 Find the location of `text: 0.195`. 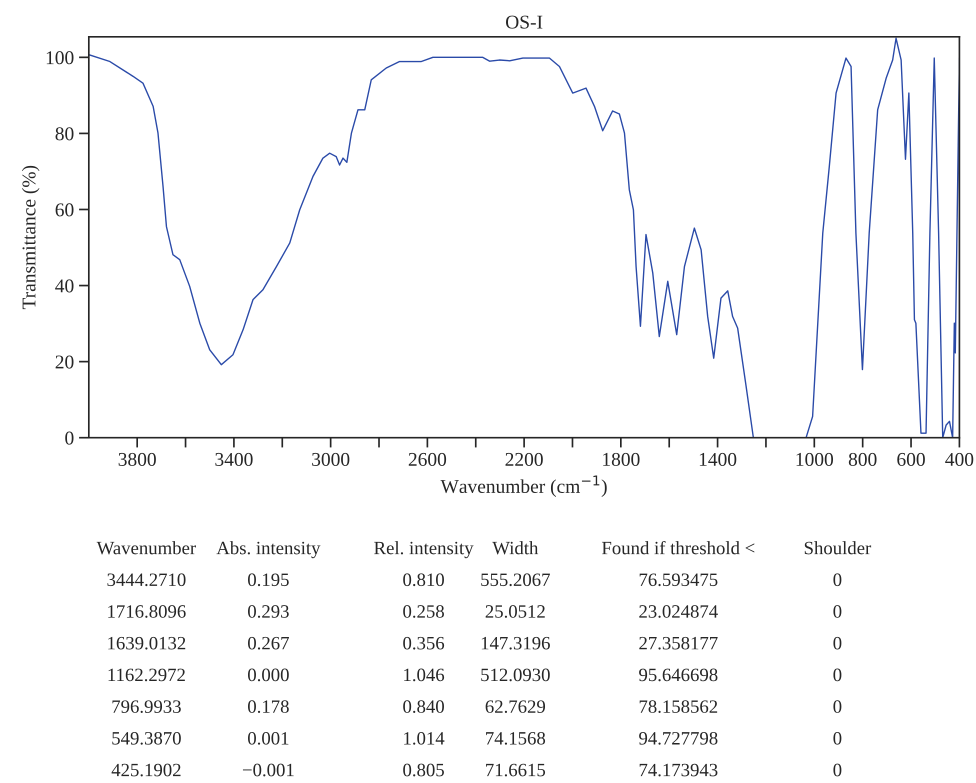

text: 0.195 is located at coordinates (268, 579).